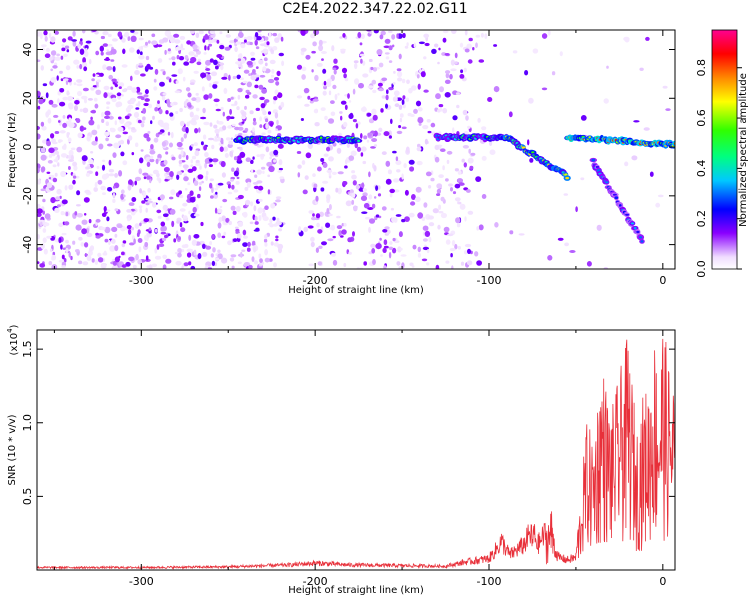 The width and height of the screenshot is (750, 600). What do you see at coordinates (141, 581) in the screenshot?
I see `x-tick-label: -300` at bounding box center [141, 581].